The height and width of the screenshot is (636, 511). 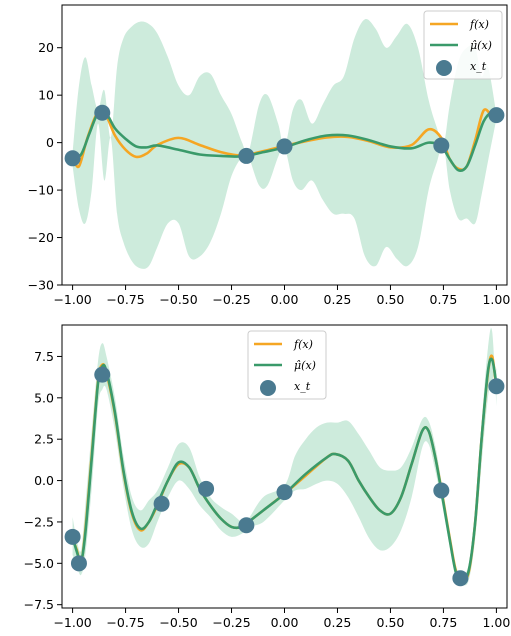 I want to click on y-tick-label: −5.0, so click(x=39, y=563).